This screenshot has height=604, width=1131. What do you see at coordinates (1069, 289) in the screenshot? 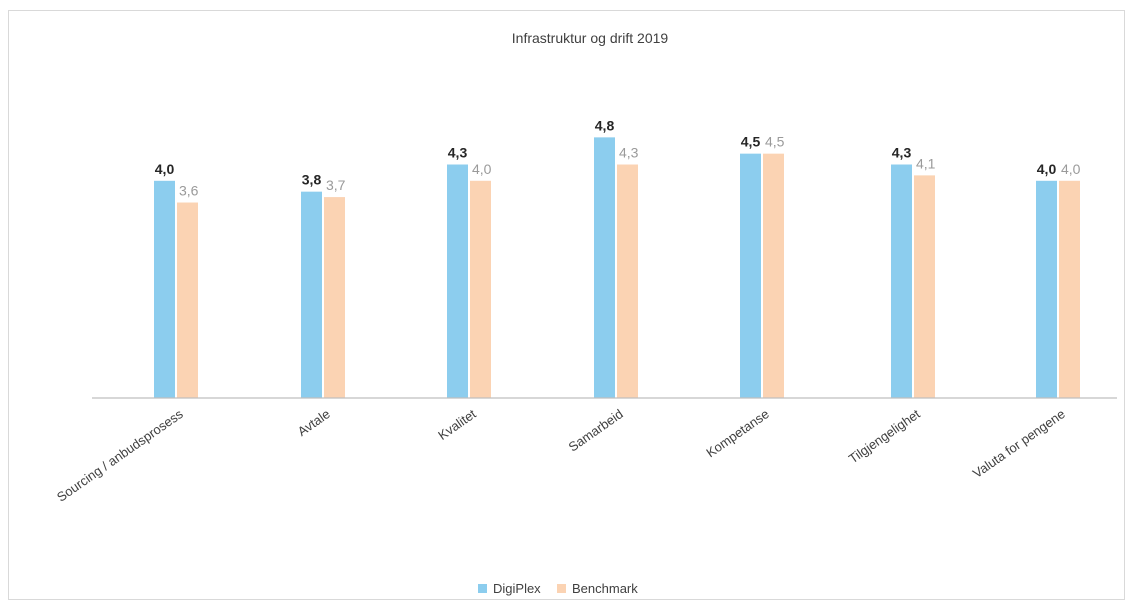
I see `bar-benchmark-valuta-for-pengene` at bounding box center [1069, 289].